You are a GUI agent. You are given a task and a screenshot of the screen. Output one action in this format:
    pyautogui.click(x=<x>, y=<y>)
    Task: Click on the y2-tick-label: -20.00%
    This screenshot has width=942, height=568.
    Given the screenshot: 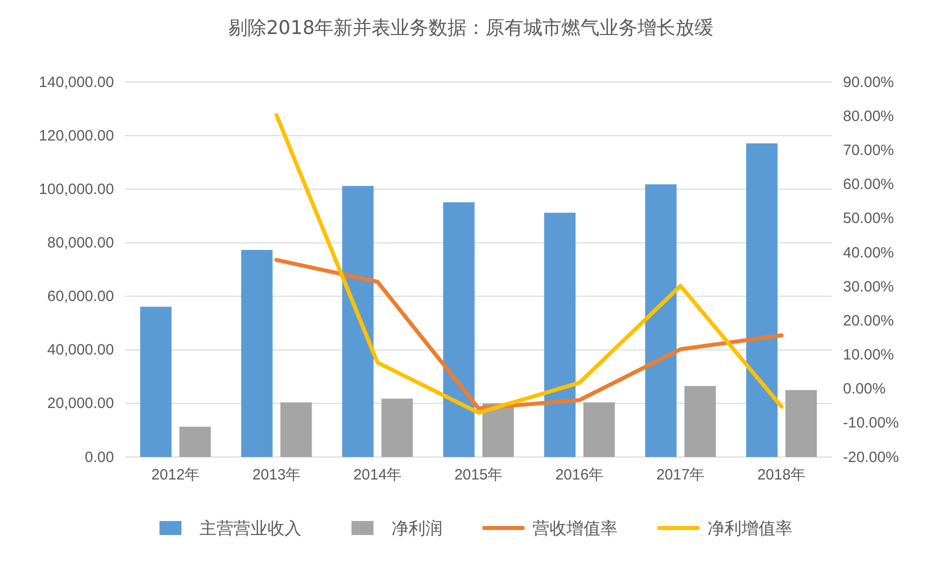 What is the action you would take?
    pyautogui.click(x=871, y=457)
    